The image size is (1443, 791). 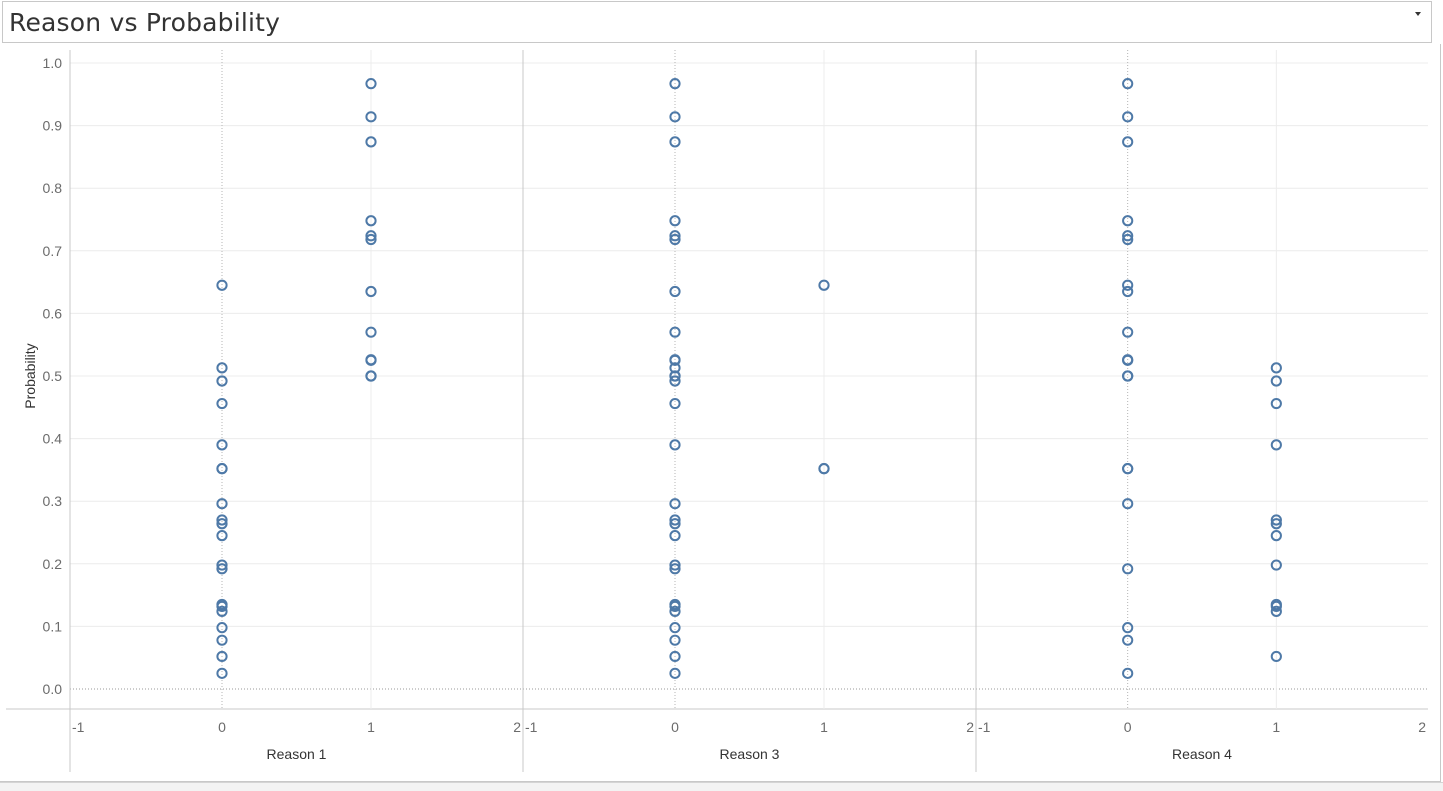 What do you see at coordinates (53, 63) in the screenshot?
I see `y-tick-label: 1.0` at bounding box center [53, 63].